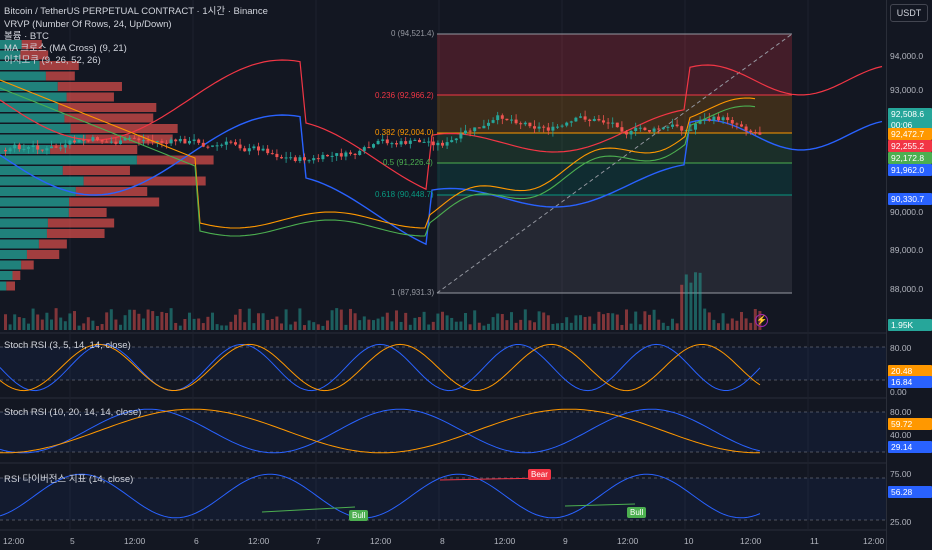  Describe the element at coordinates (910, 325) in the screenshot. I see `volume-tag: 1.95K` at that location.